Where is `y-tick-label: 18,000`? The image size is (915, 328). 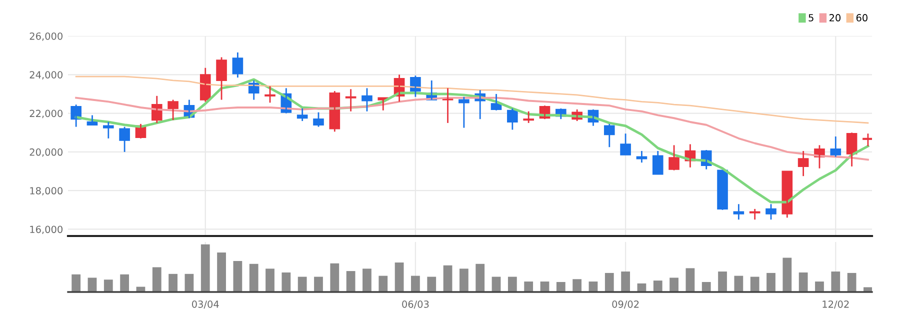 y-tick-label: 18,000 is located at coordinates (46, 191).